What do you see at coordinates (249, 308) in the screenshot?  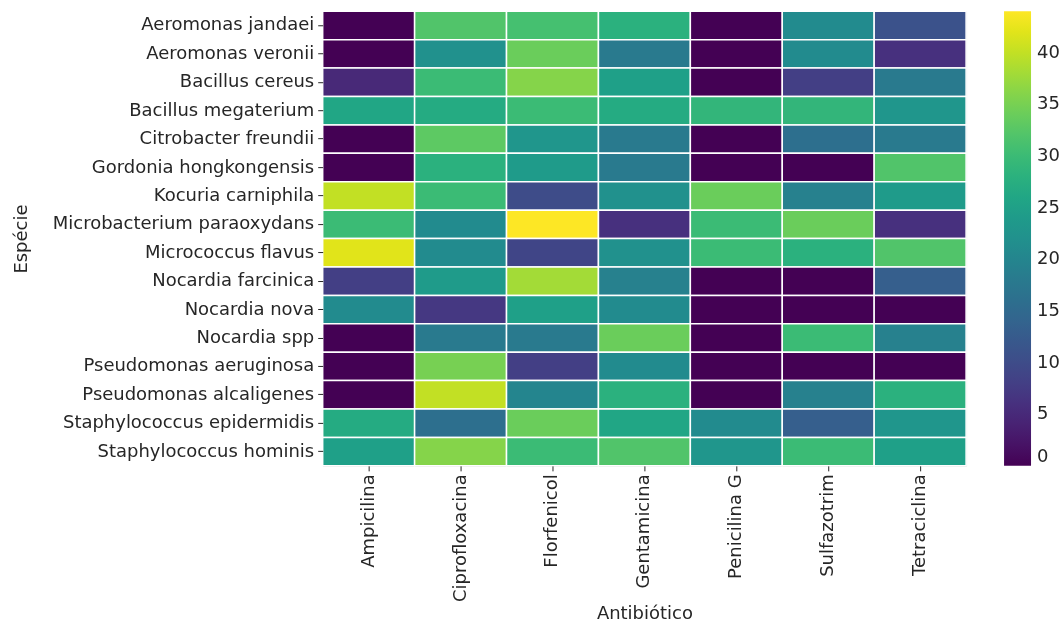 I see `y-tick-label: Nocardia nova` at bounding box center [249, 308].